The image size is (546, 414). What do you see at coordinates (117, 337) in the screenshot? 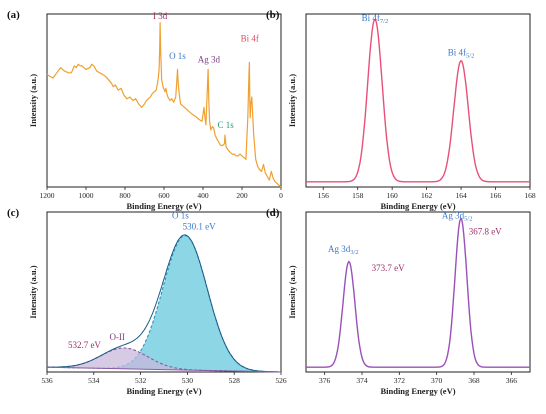
I see `peak-annotation: O-II` at bounding box center [117, 337].